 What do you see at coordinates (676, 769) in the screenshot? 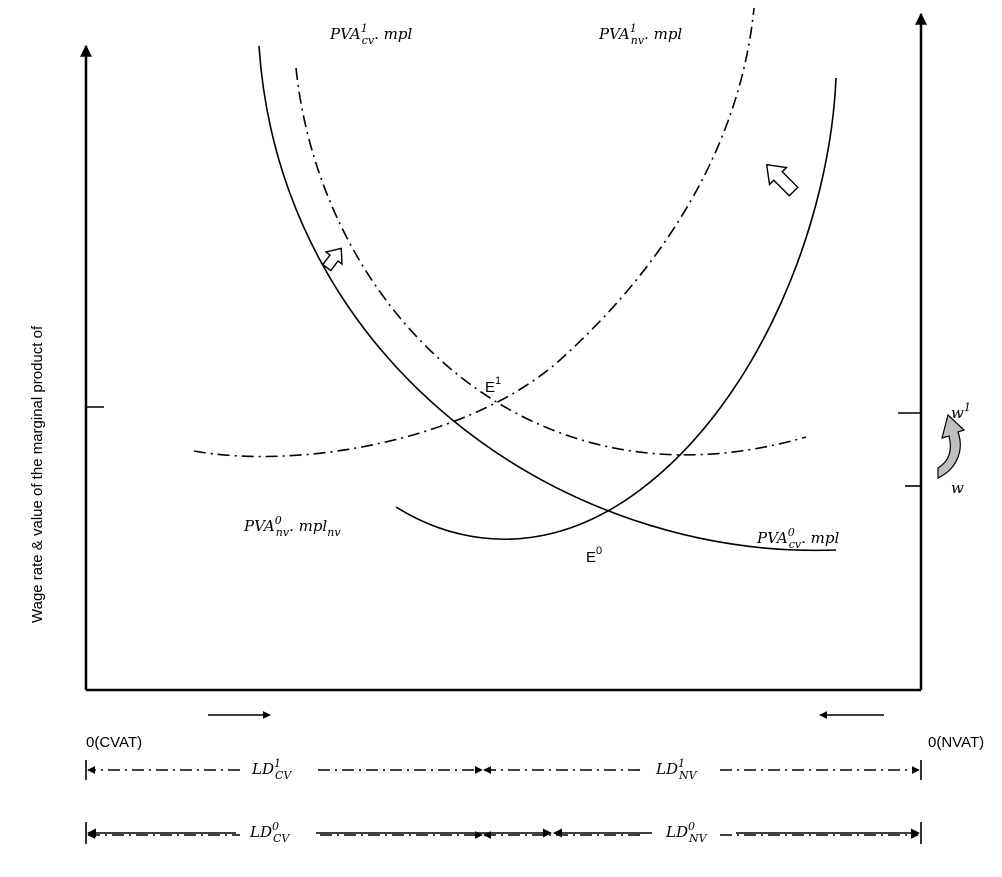
I see `label-ld-nv-1: LD1 NV` at bounding box center [676, 769].